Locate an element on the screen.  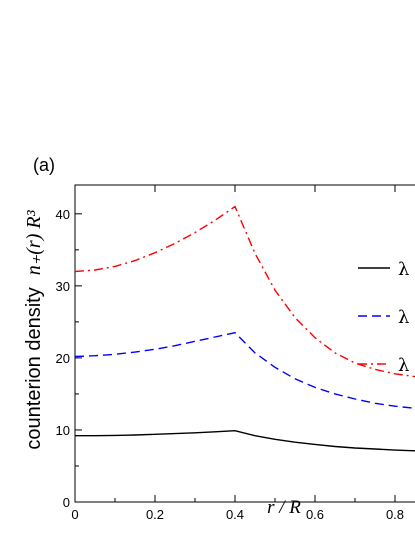
x-tick-label: 0 is located at coordinates (74, 514).